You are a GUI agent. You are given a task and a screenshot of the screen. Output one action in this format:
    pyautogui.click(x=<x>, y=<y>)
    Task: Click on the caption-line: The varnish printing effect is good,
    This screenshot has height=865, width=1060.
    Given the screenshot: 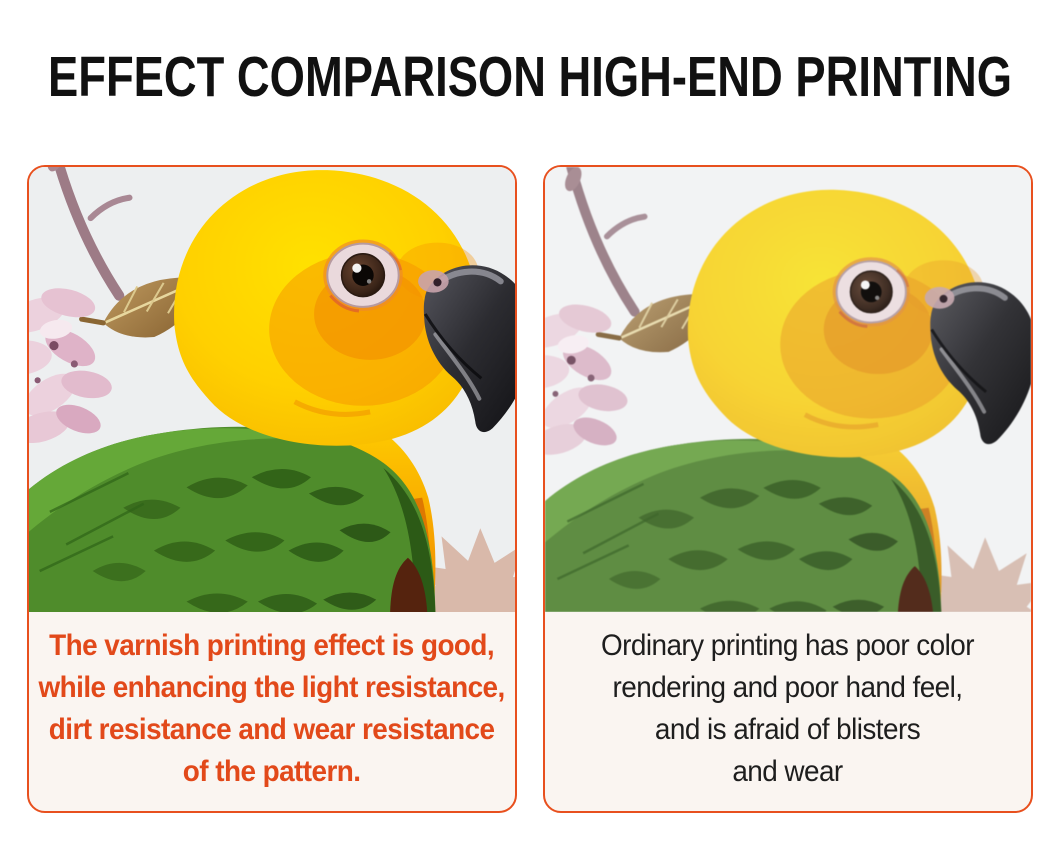 What is the action you would take?
    pyautogui.click(x=272, y=645)
    